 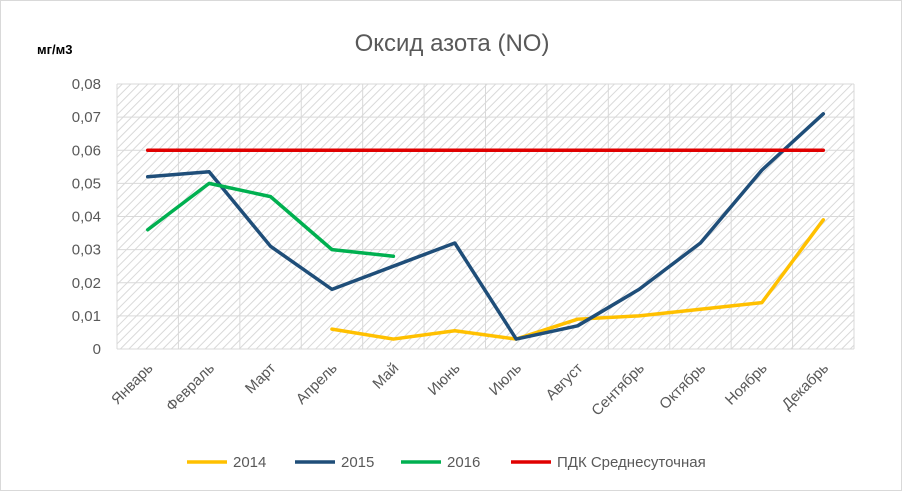 I want to click on legend-label: ПДК Среднесуточная, so click(x=631, y=462).